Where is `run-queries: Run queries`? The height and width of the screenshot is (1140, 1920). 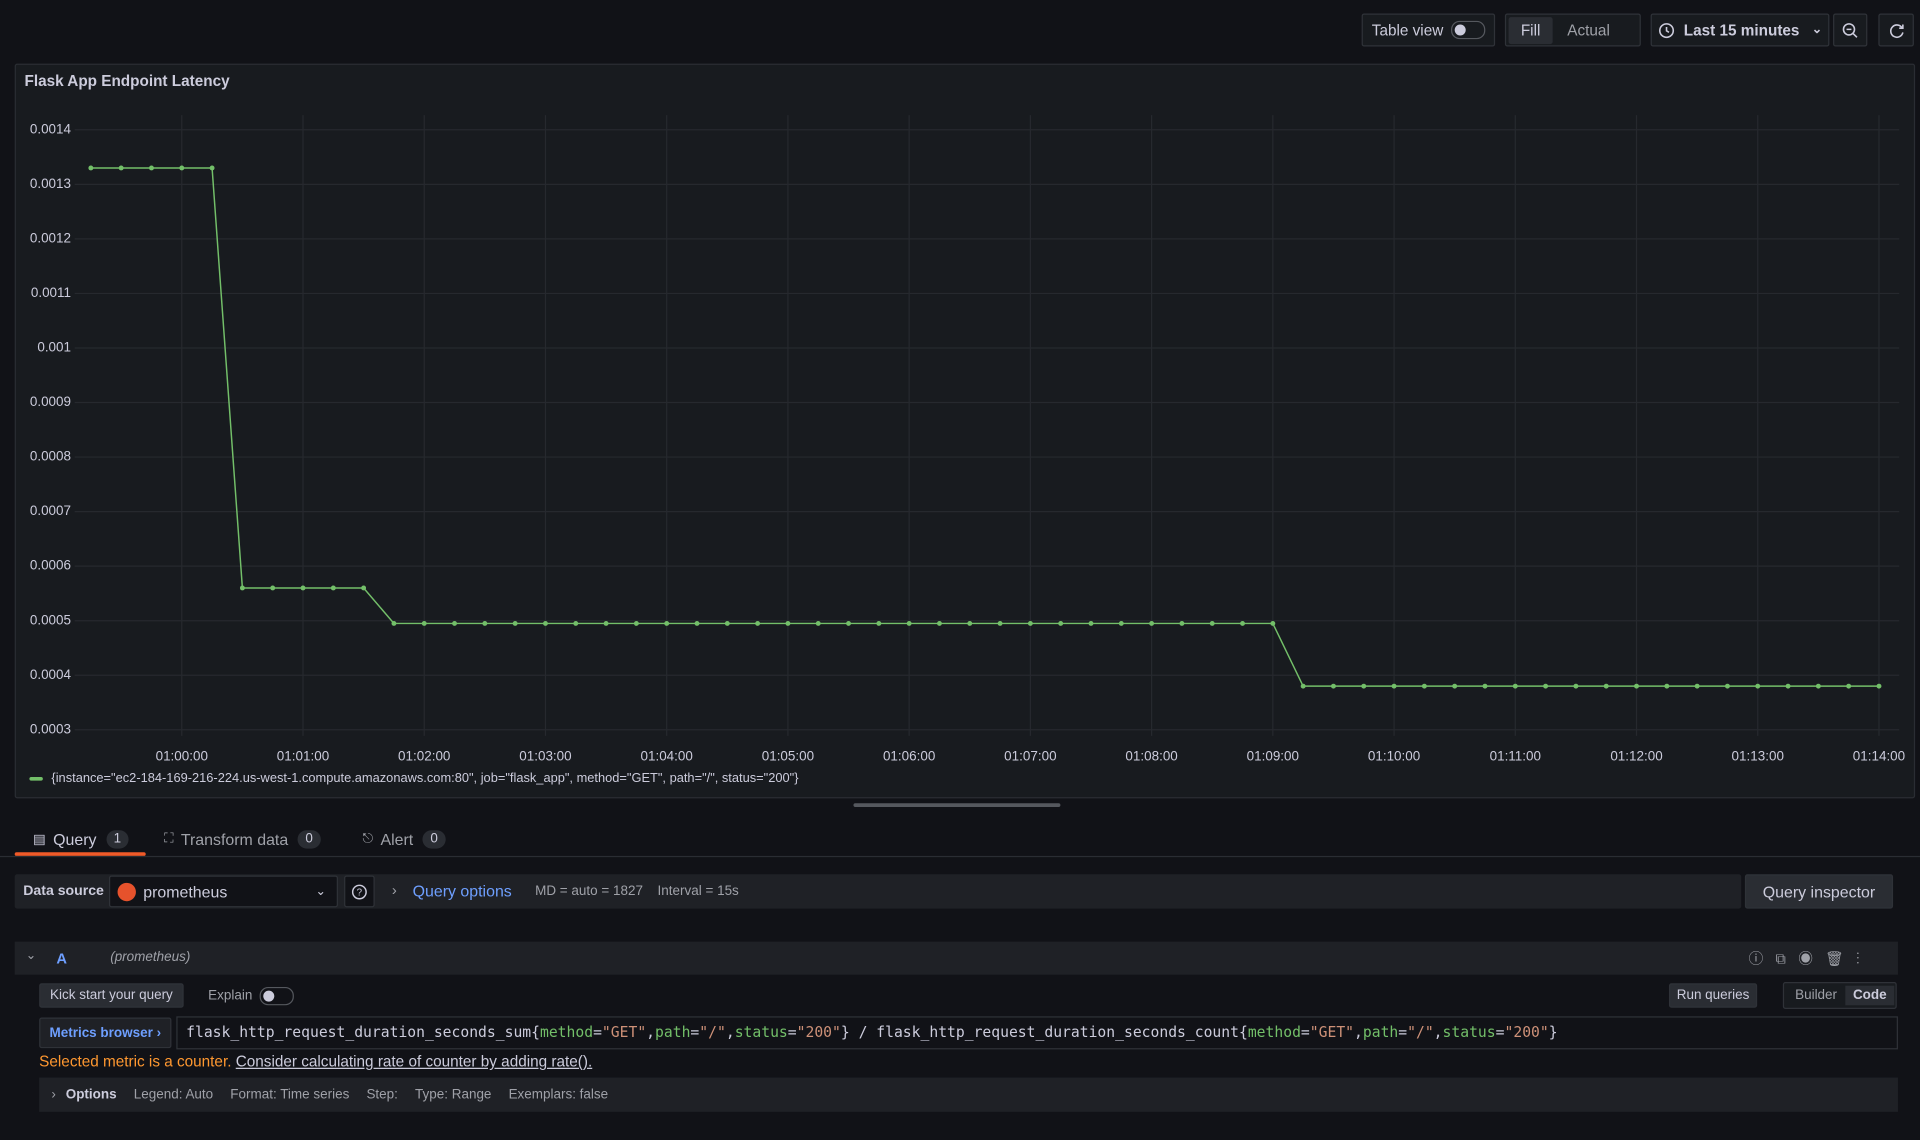 run-queries: Run queries is located at coordinates (1713, 995).